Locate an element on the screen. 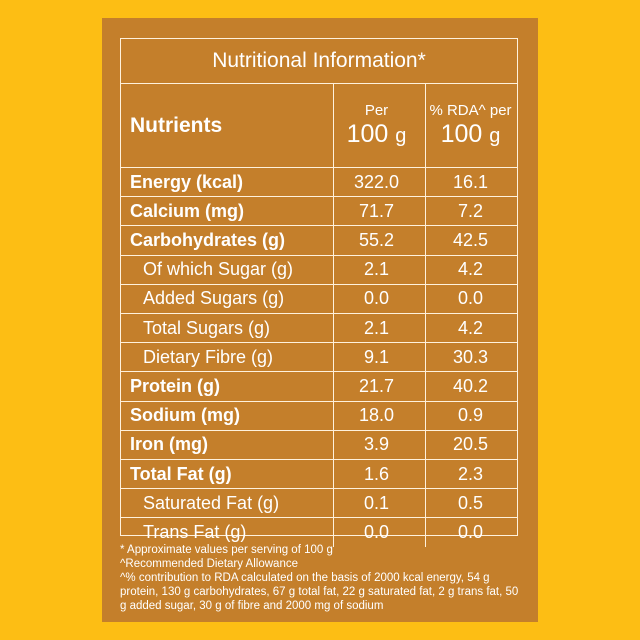 The image size is (640, 640). per-100g-value: 55.2 is located at coordinates (379, 240).